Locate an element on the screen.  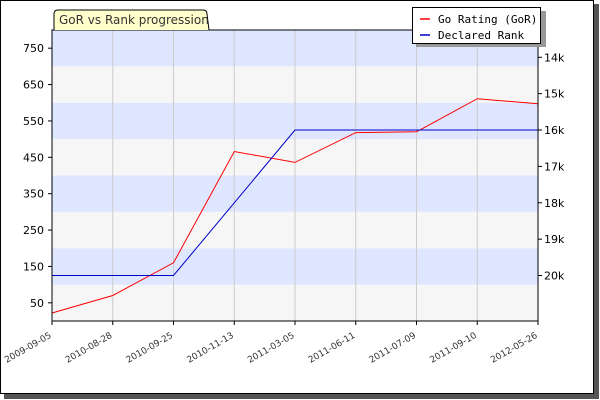
chart-title: GoR vs Rank progression is located at coordinates (134, 20).